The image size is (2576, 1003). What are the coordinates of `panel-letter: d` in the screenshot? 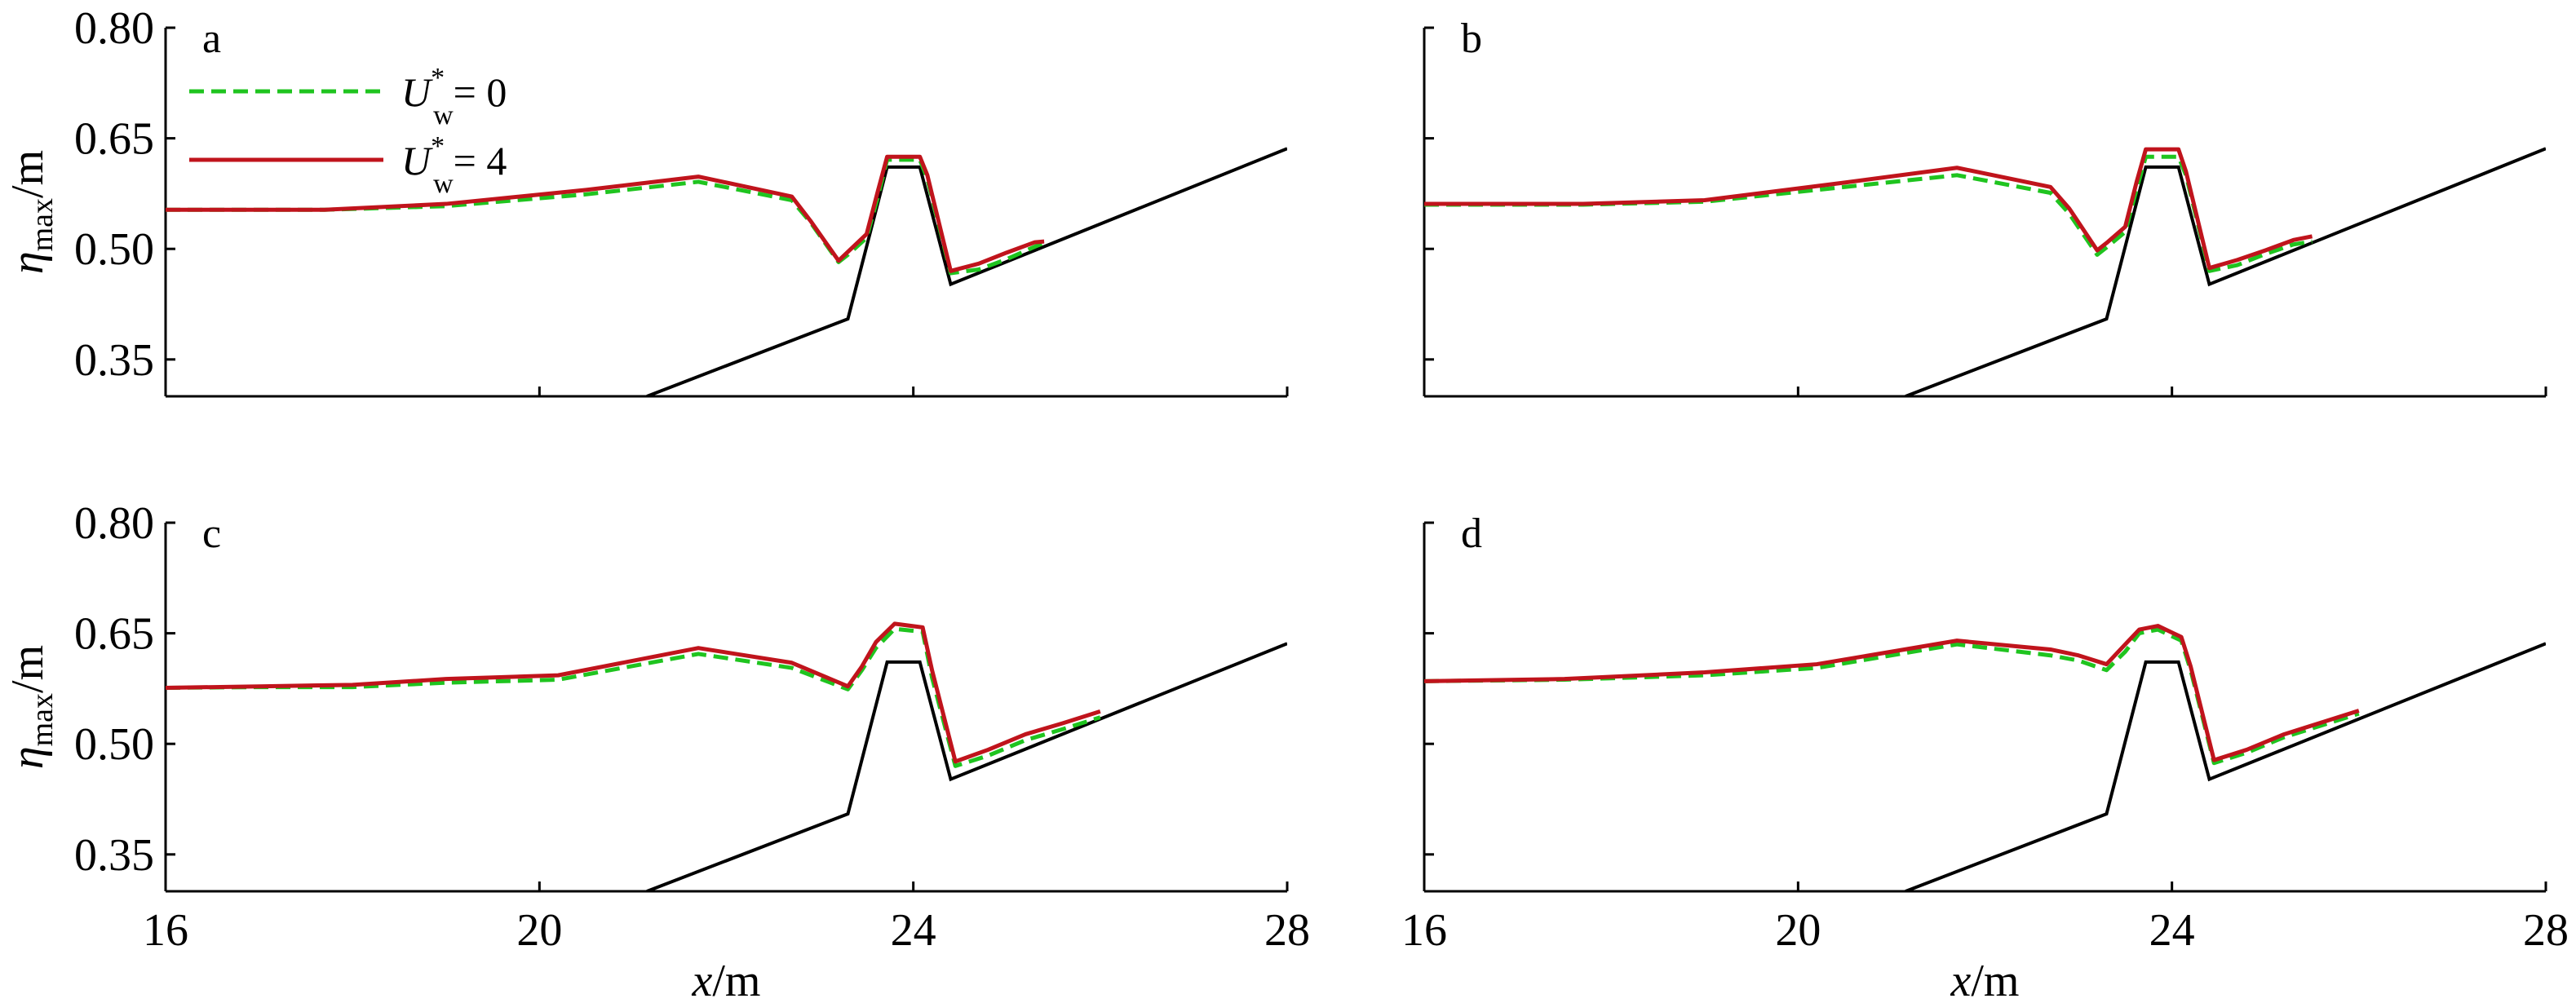 It's located at (1471, 533).